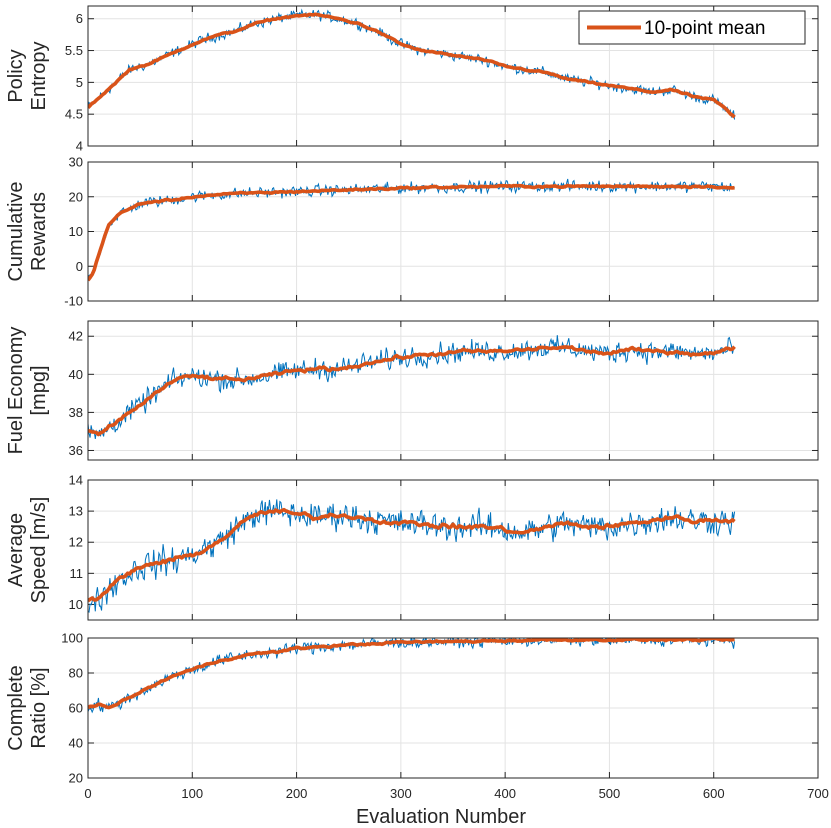  Describe the element at coordinates (74, 50) in the screenshot. I see `y-tick-label: 5.5` at that location.